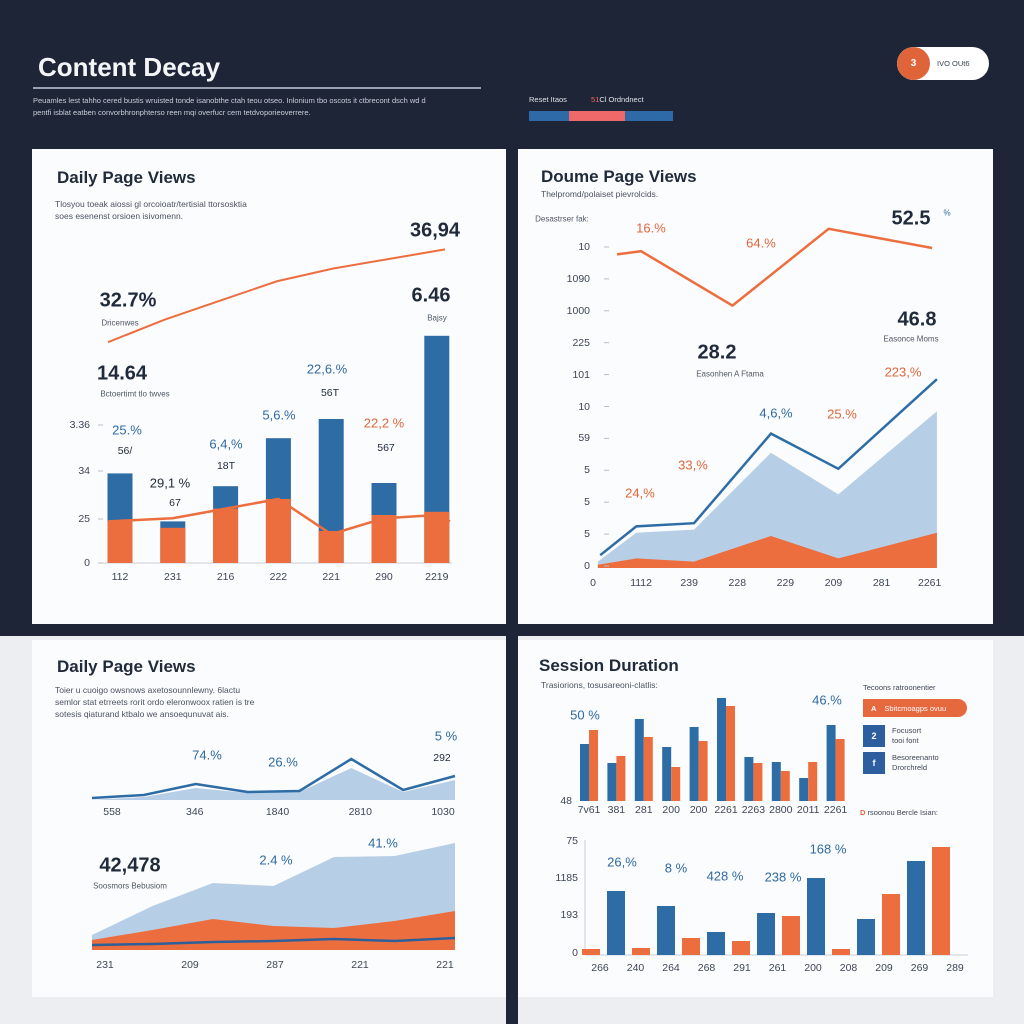 The image size is (1024, 1024). Describe the element at coordinates (785, 583) in the screenshot. I see `x-tick-label: 229` at that location.